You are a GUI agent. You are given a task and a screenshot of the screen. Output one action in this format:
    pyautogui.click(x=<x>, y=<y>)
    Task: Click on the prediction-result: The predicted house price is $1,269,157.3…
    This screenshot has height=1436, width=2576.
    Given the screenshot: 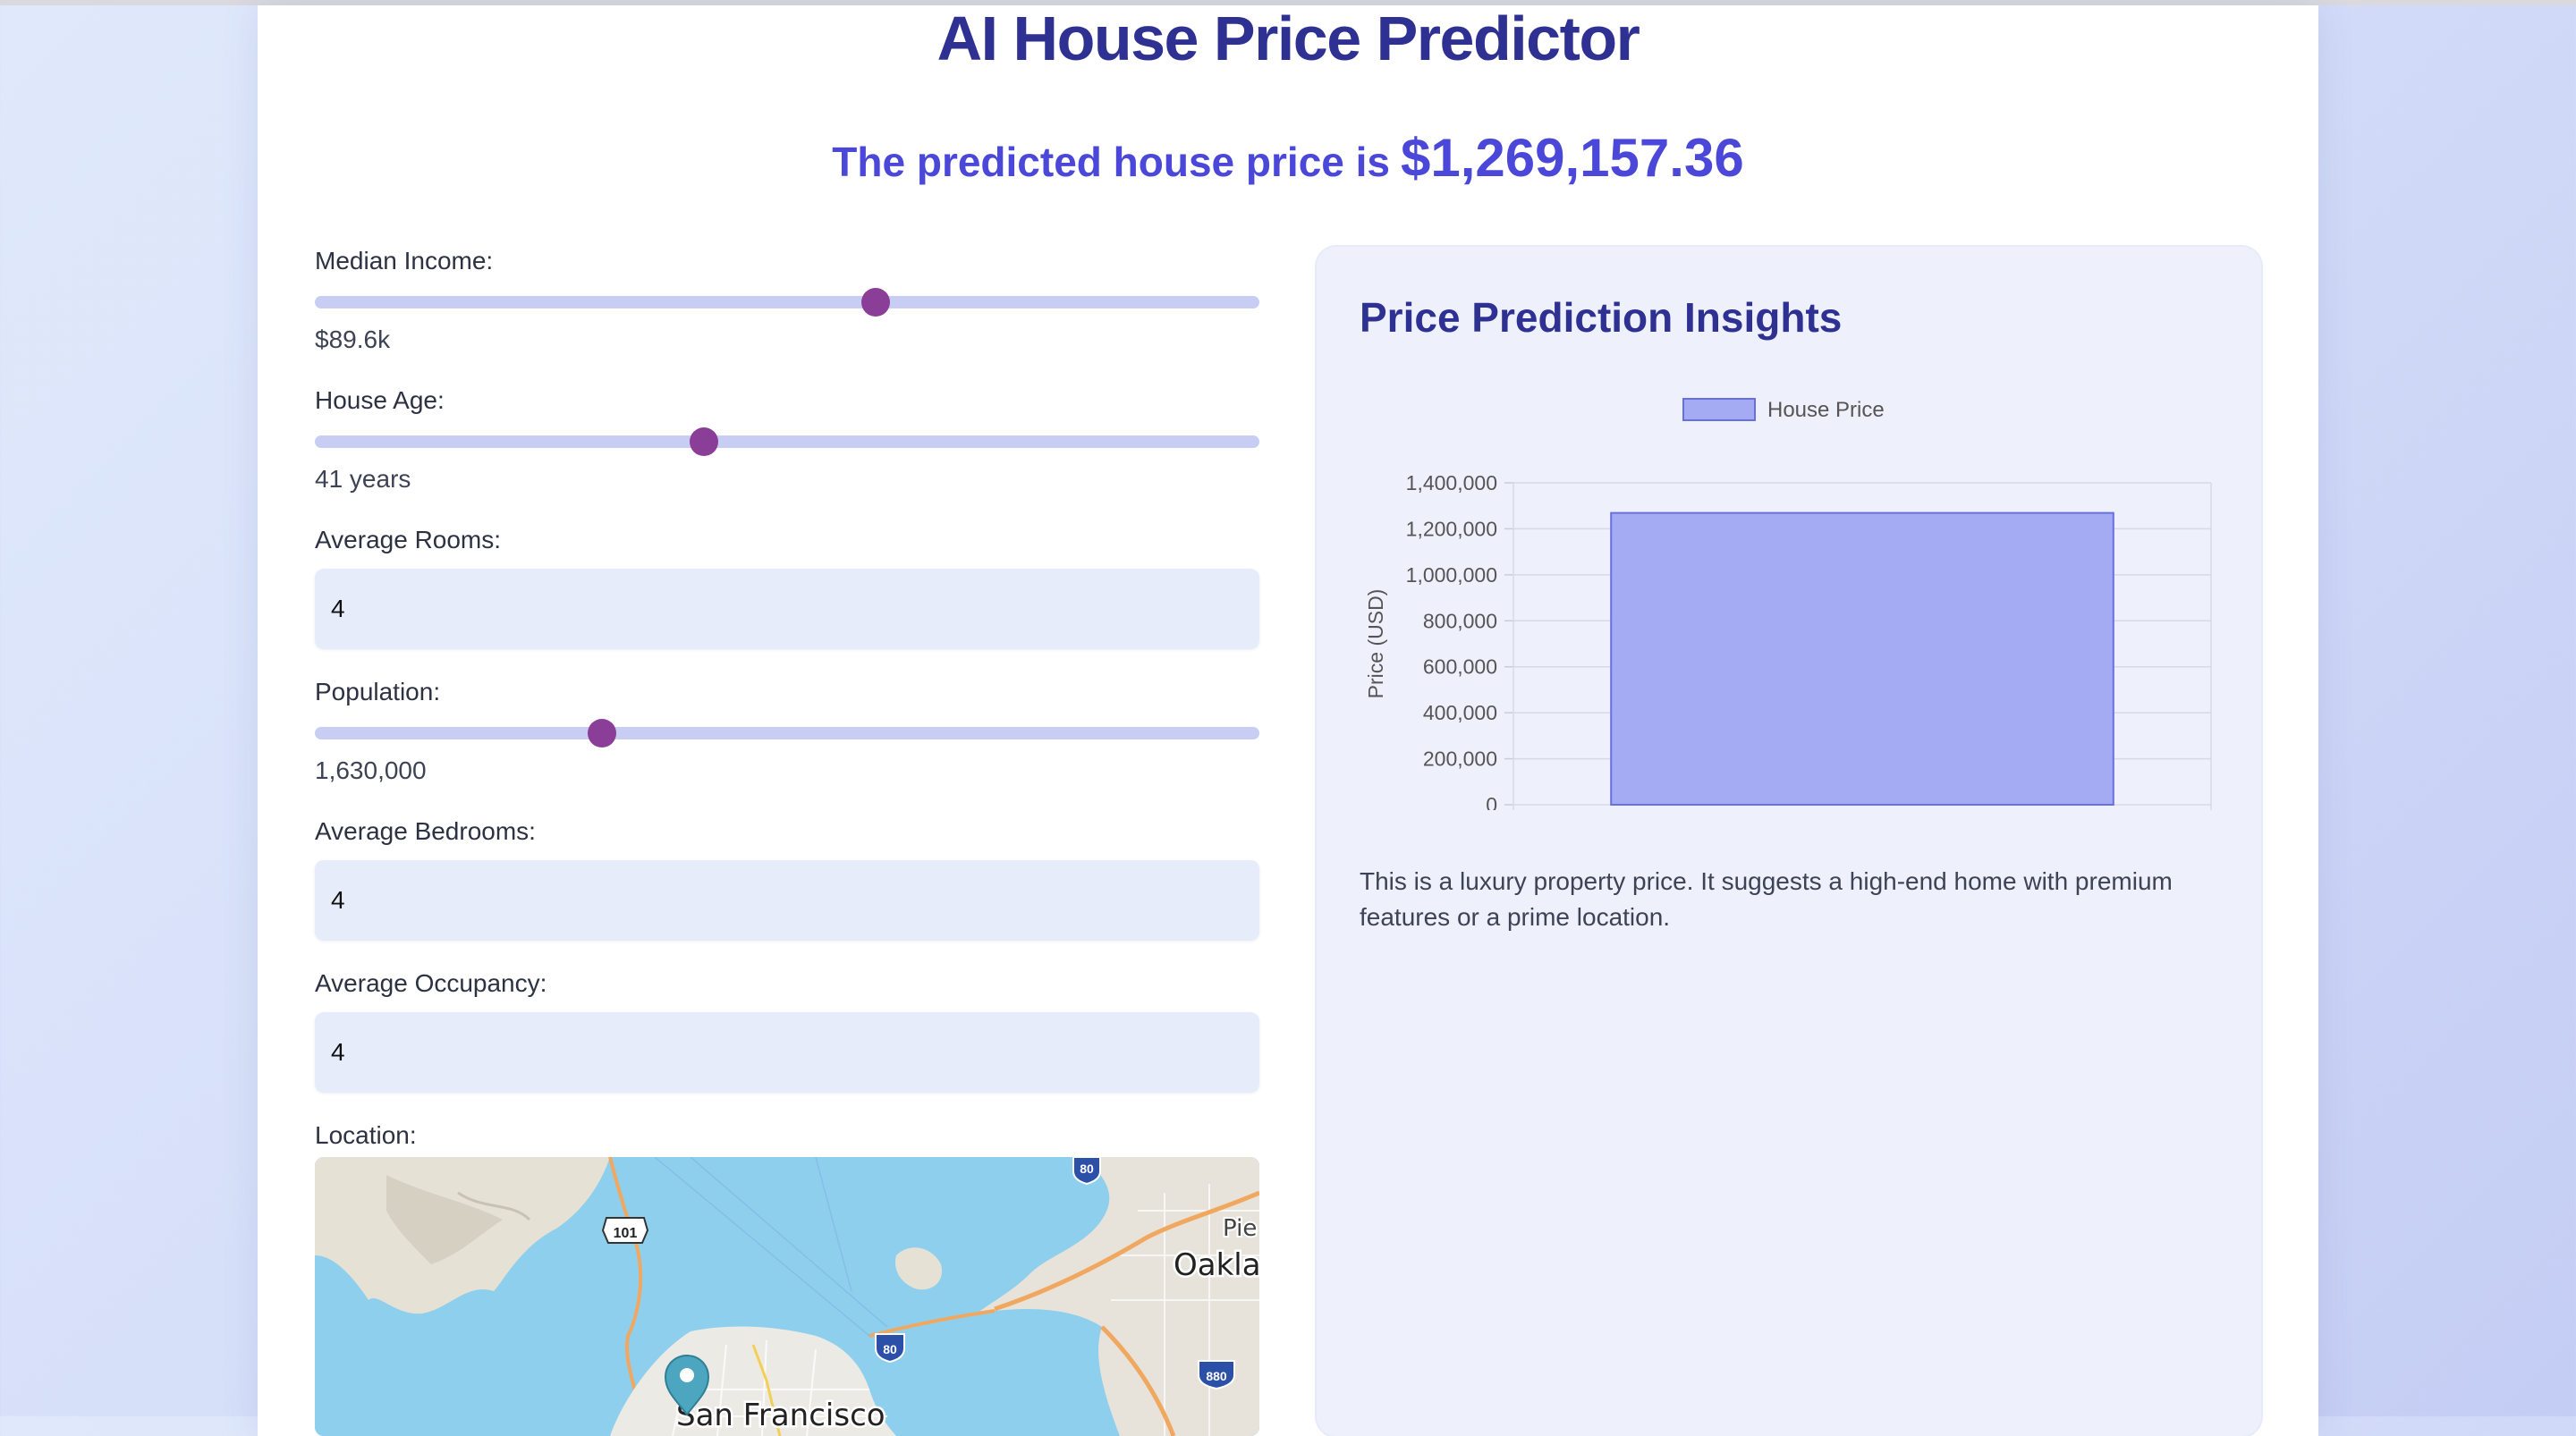 What is the action you would take?
    pyautogui.click(x=1288, y=158)
    